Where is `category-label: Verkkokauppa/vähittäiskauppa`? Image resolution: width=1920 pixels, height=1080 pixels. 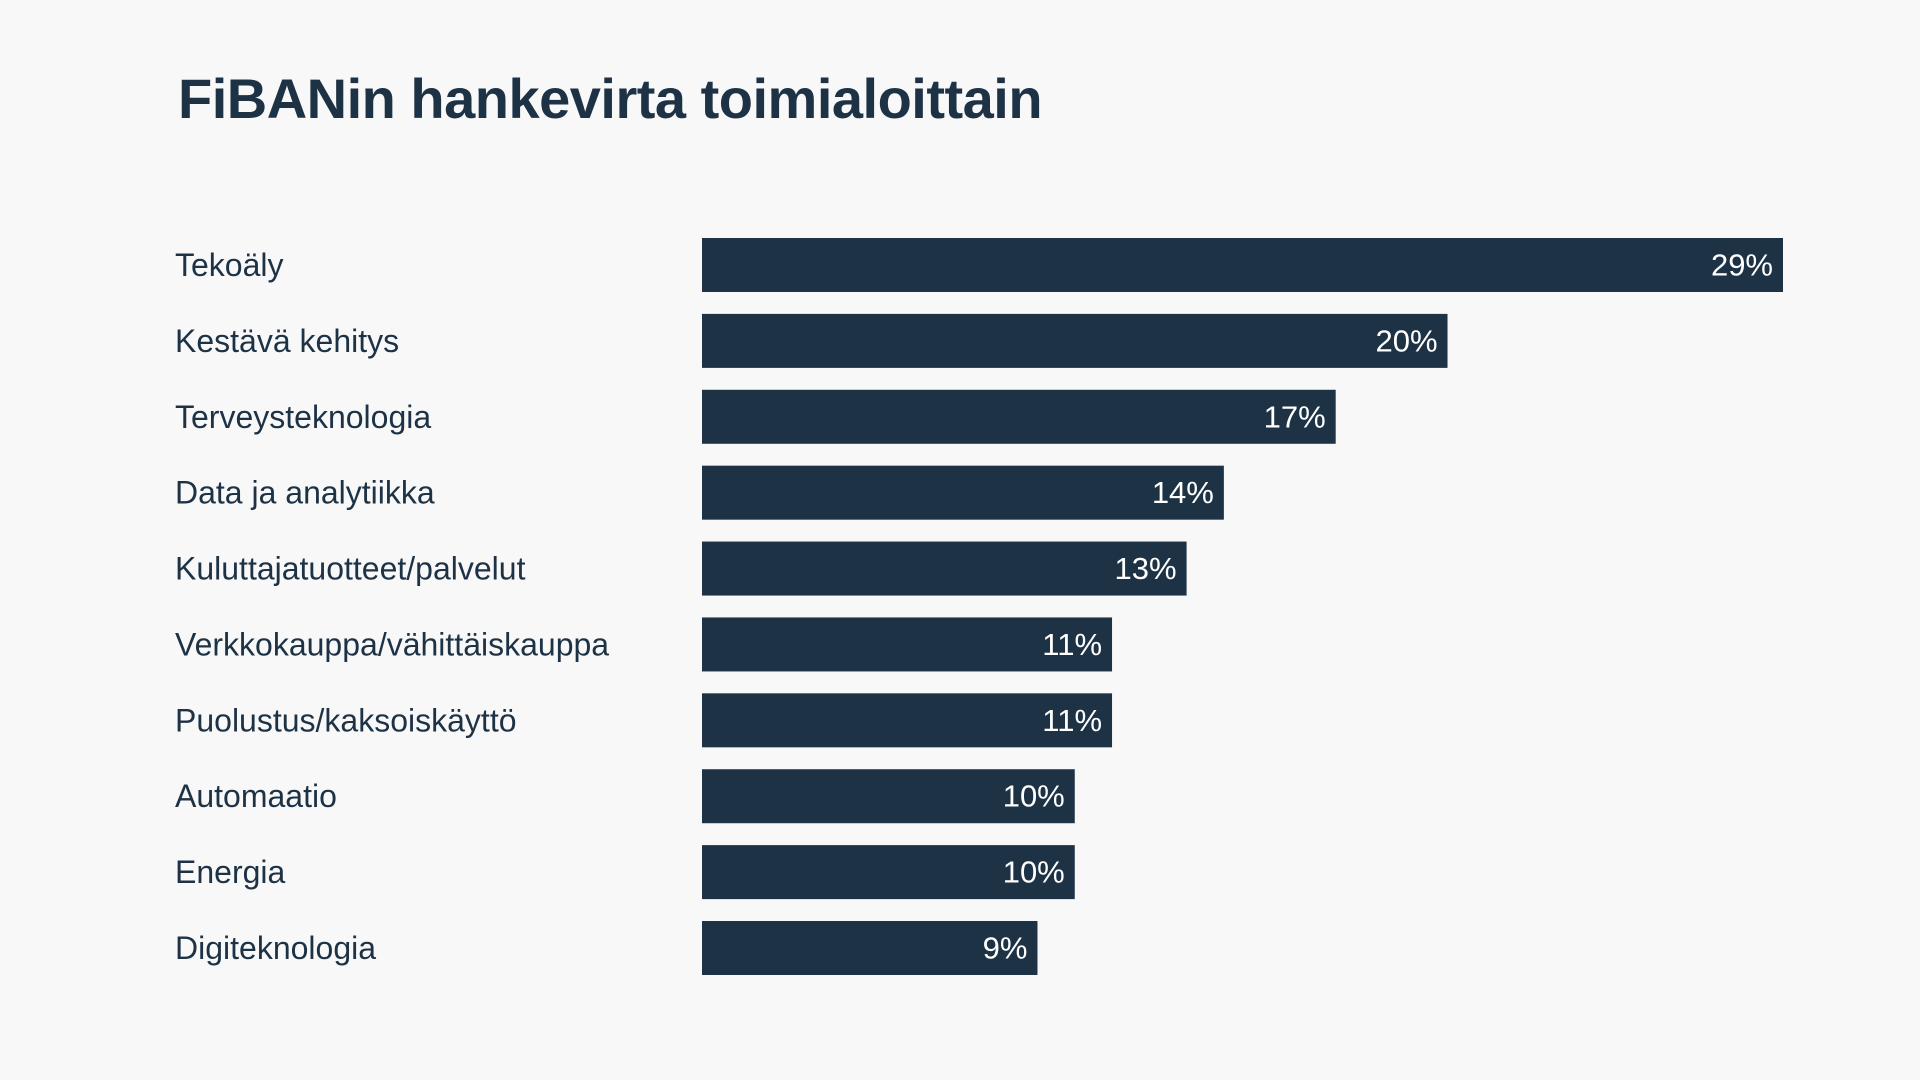 category-label: Verkkokauppa/vähittäiskauppa is located at coordinates (392, 644).